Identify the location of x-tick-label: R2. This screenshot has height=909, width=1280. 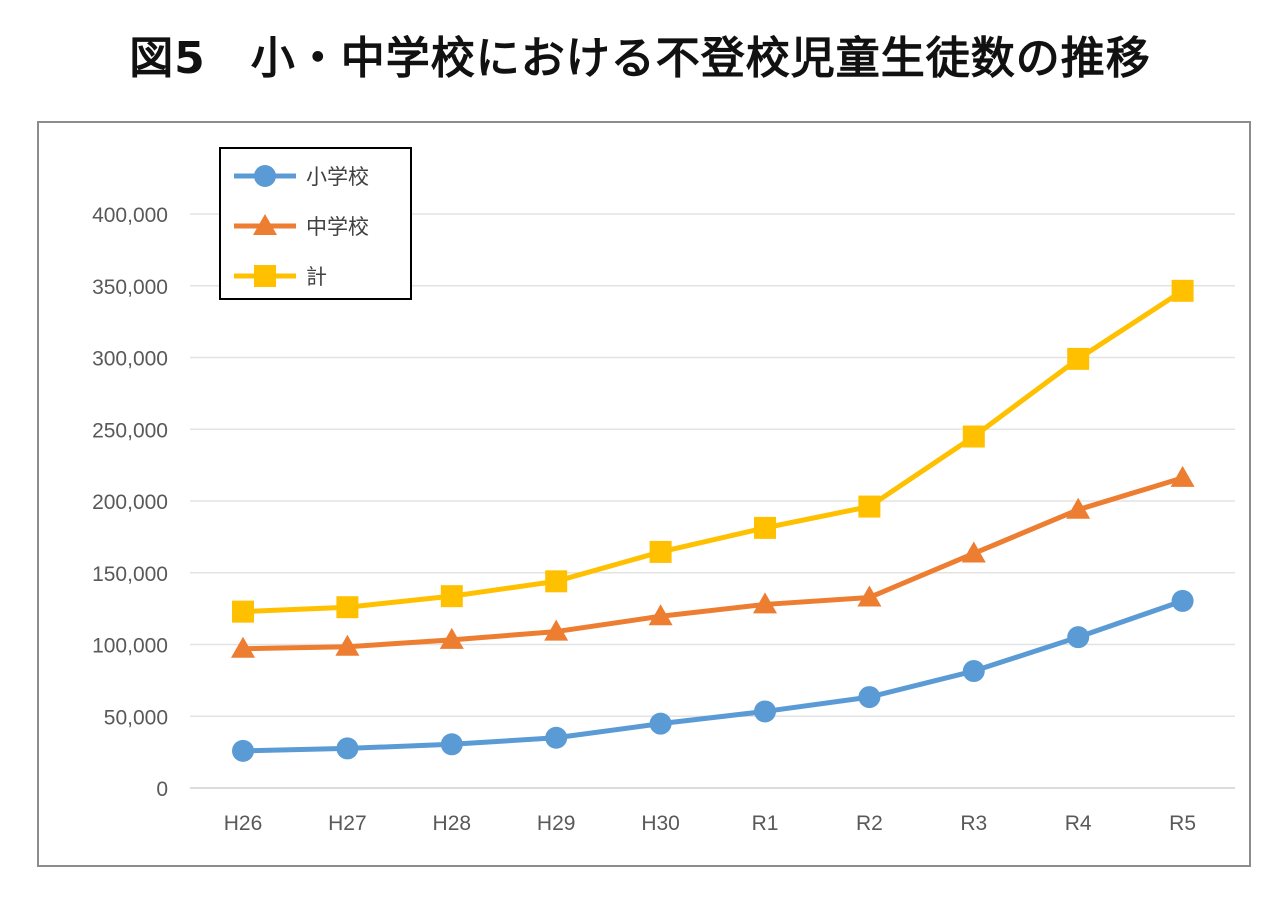
(869, 823).